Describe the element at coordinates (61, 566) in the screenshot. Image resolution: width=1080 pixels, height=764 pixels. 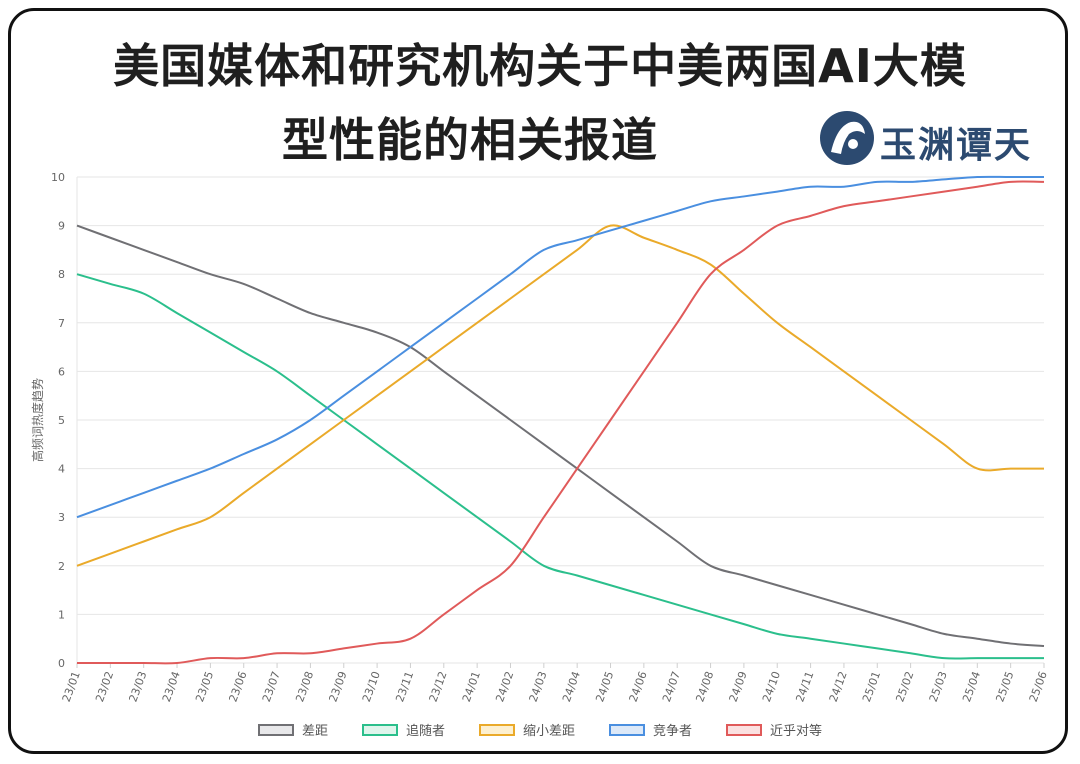
I see `y-tick-label: 2` at that location.